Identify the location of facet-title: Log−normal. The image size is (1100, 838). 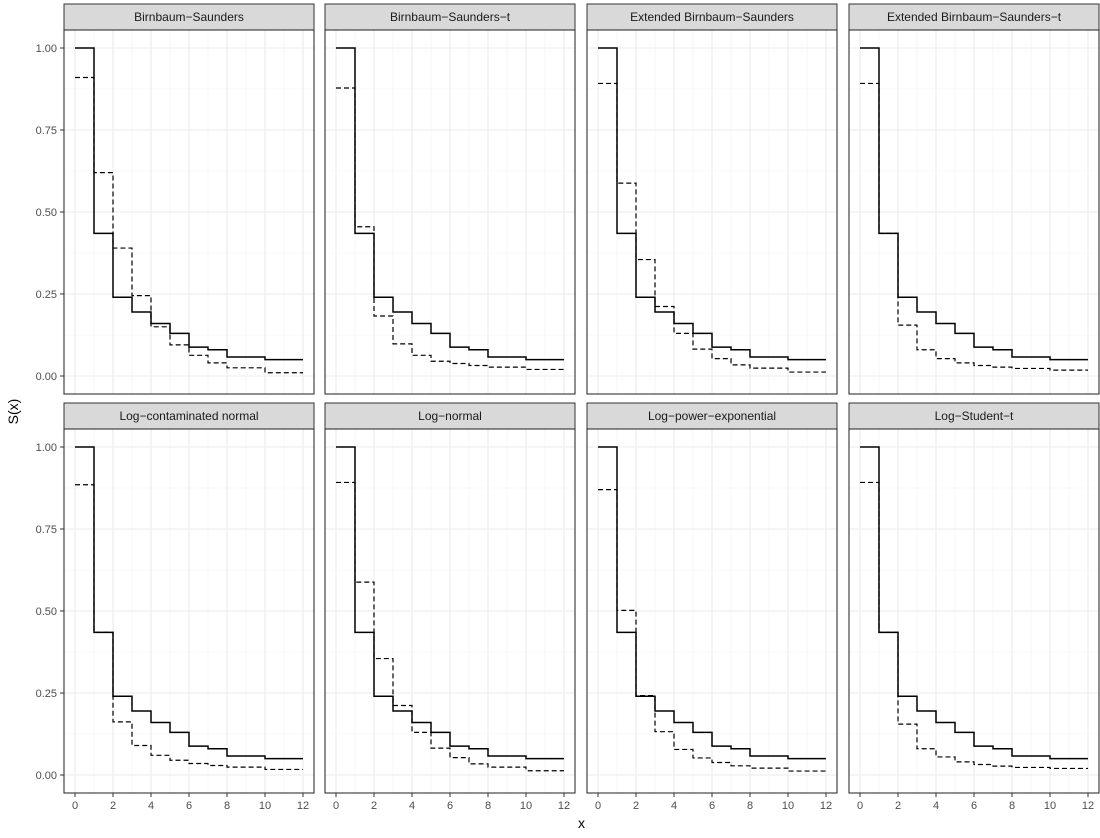
(450, 416).